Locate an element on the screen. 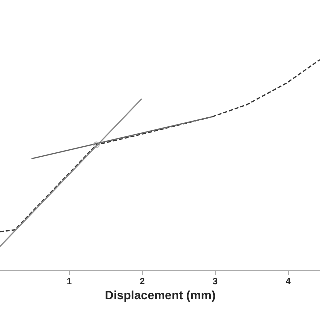 The image size is (320, 320). x-tick-label: 4 is located at coordinates (288, 281).